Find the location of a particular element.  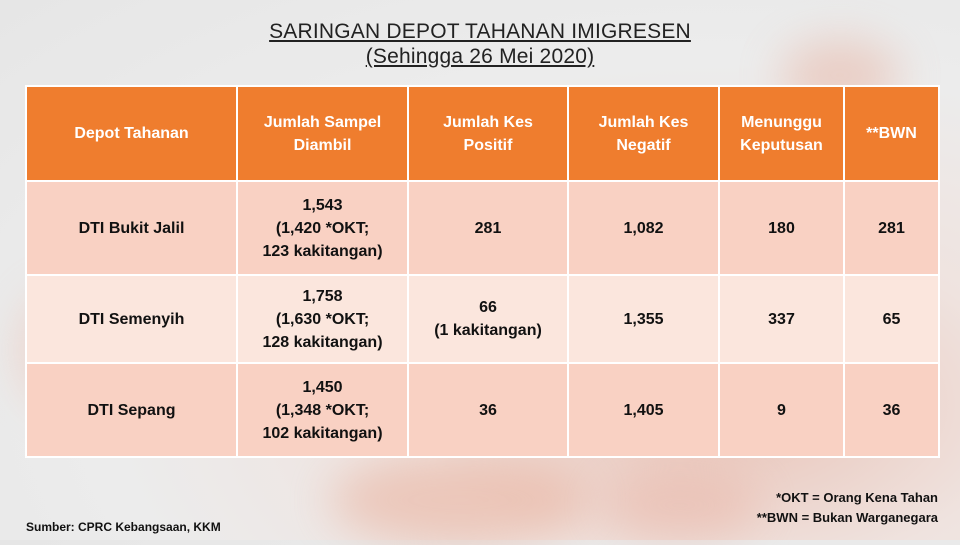

cell-sampel: 1,450 (1,348 *OKT; 102 kakitangan) is located at coordinates (322, 410).